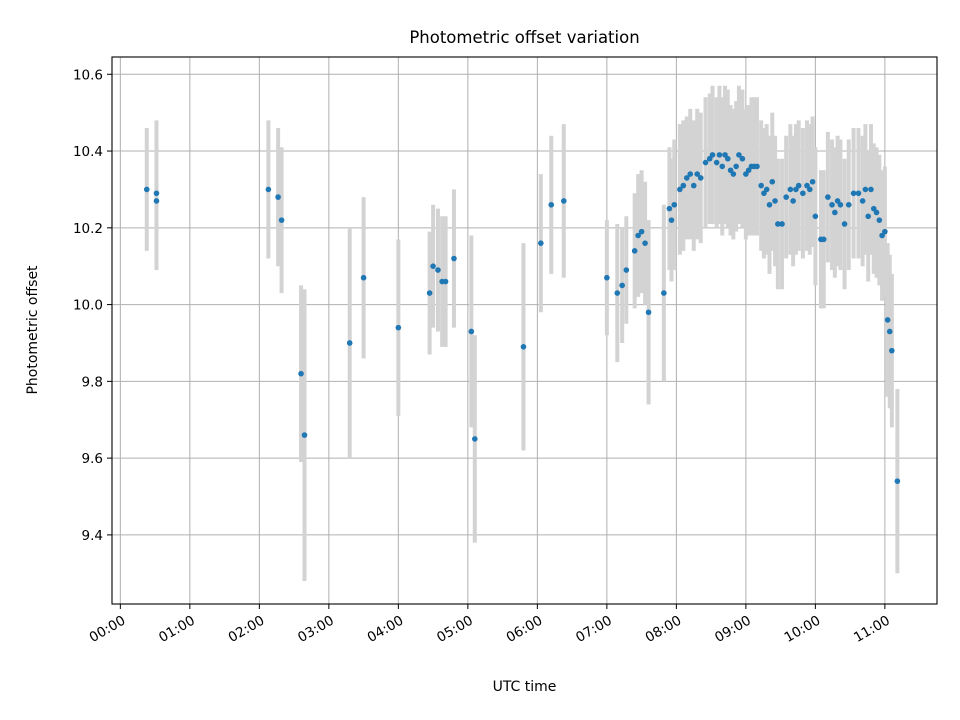 The width and height of the screenshot is (960, 720). What do you see at coordinates (455, 629) in the screenshot?
I see `x-tick-label: 05:00` at bounding box center [455, 629].